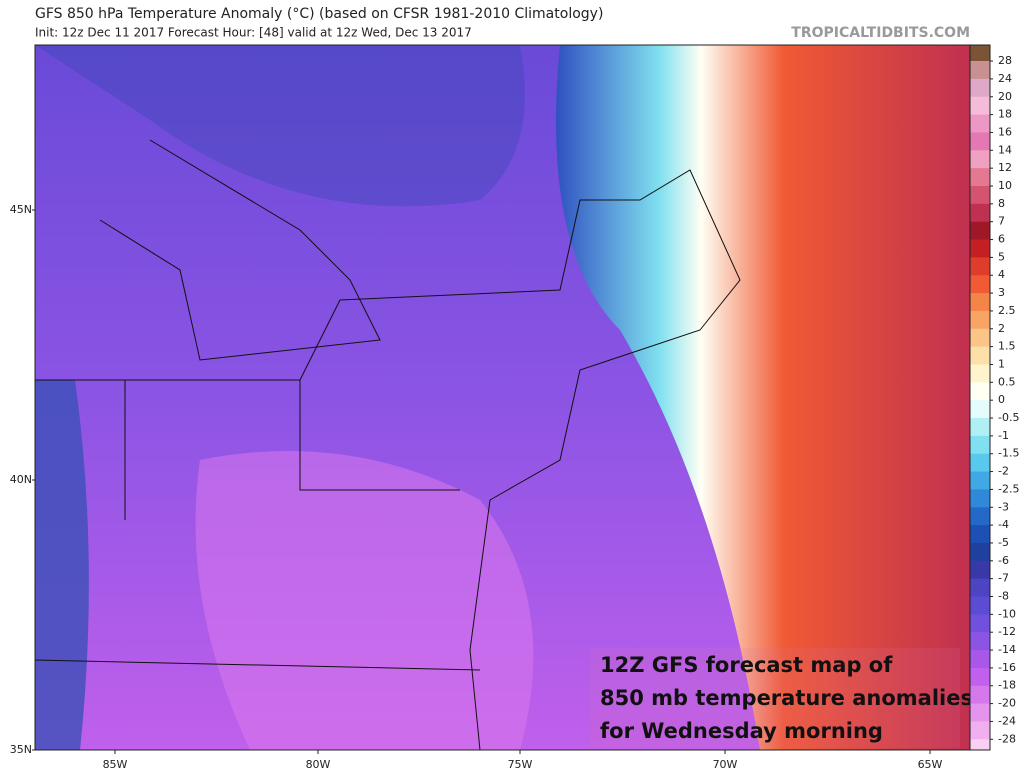  Describe the element at coordinates (1007, 685) in the screenshot. I see `colorbar-label: -18` at that location.